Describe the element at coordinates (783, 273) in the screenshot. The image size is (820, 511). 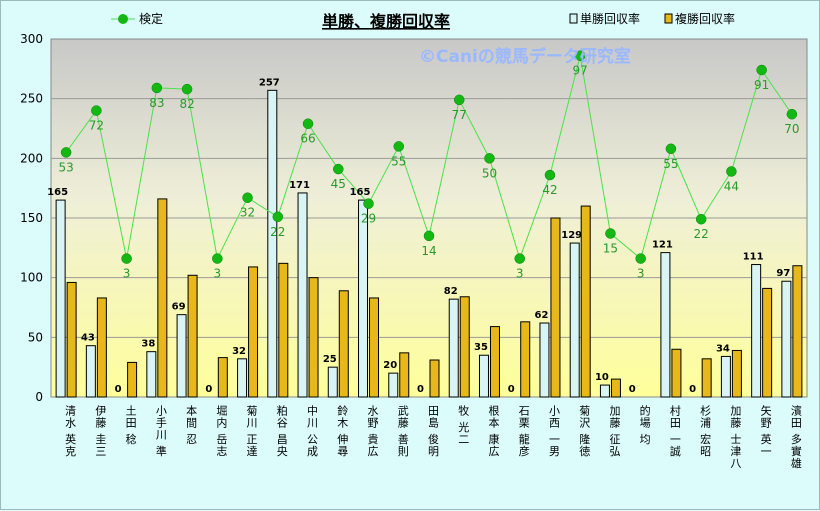
I see `bar-value-label: 97` at that location.